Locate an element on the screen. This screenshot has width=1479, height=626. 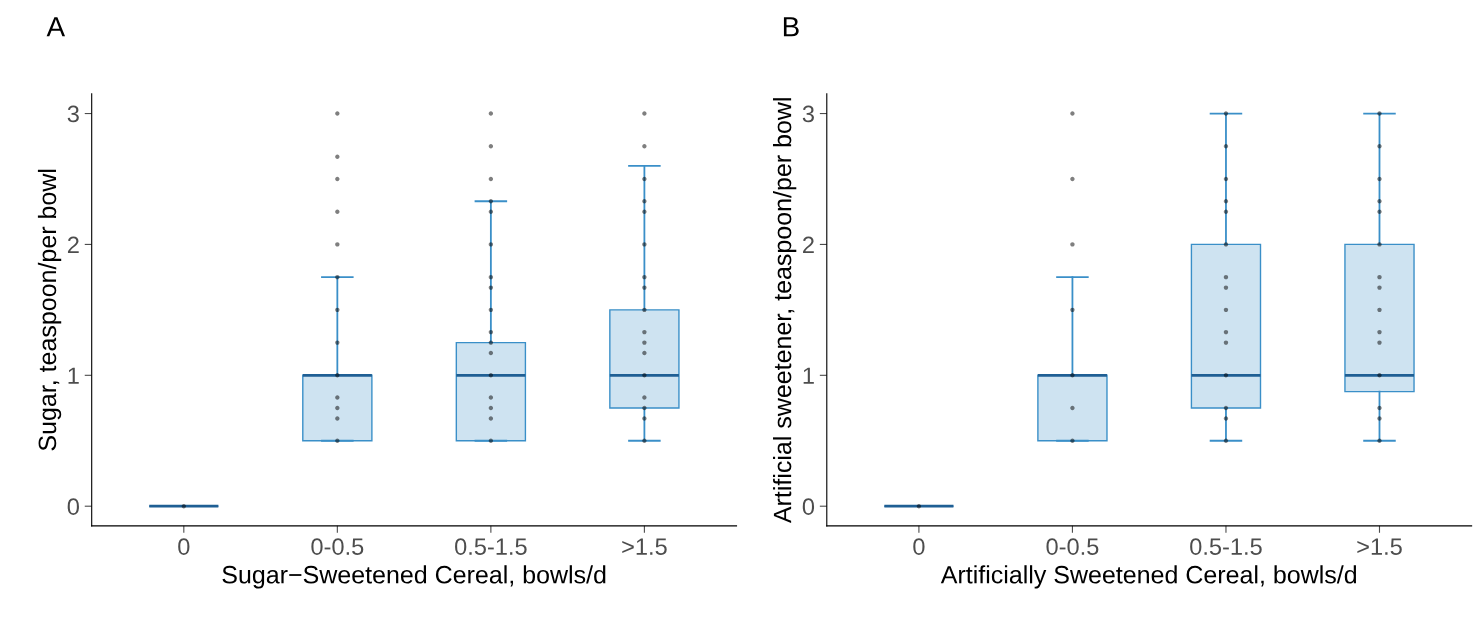
y-axis-title: Sugar, teaspoon/per bowl is located at coordinates (49, 310).